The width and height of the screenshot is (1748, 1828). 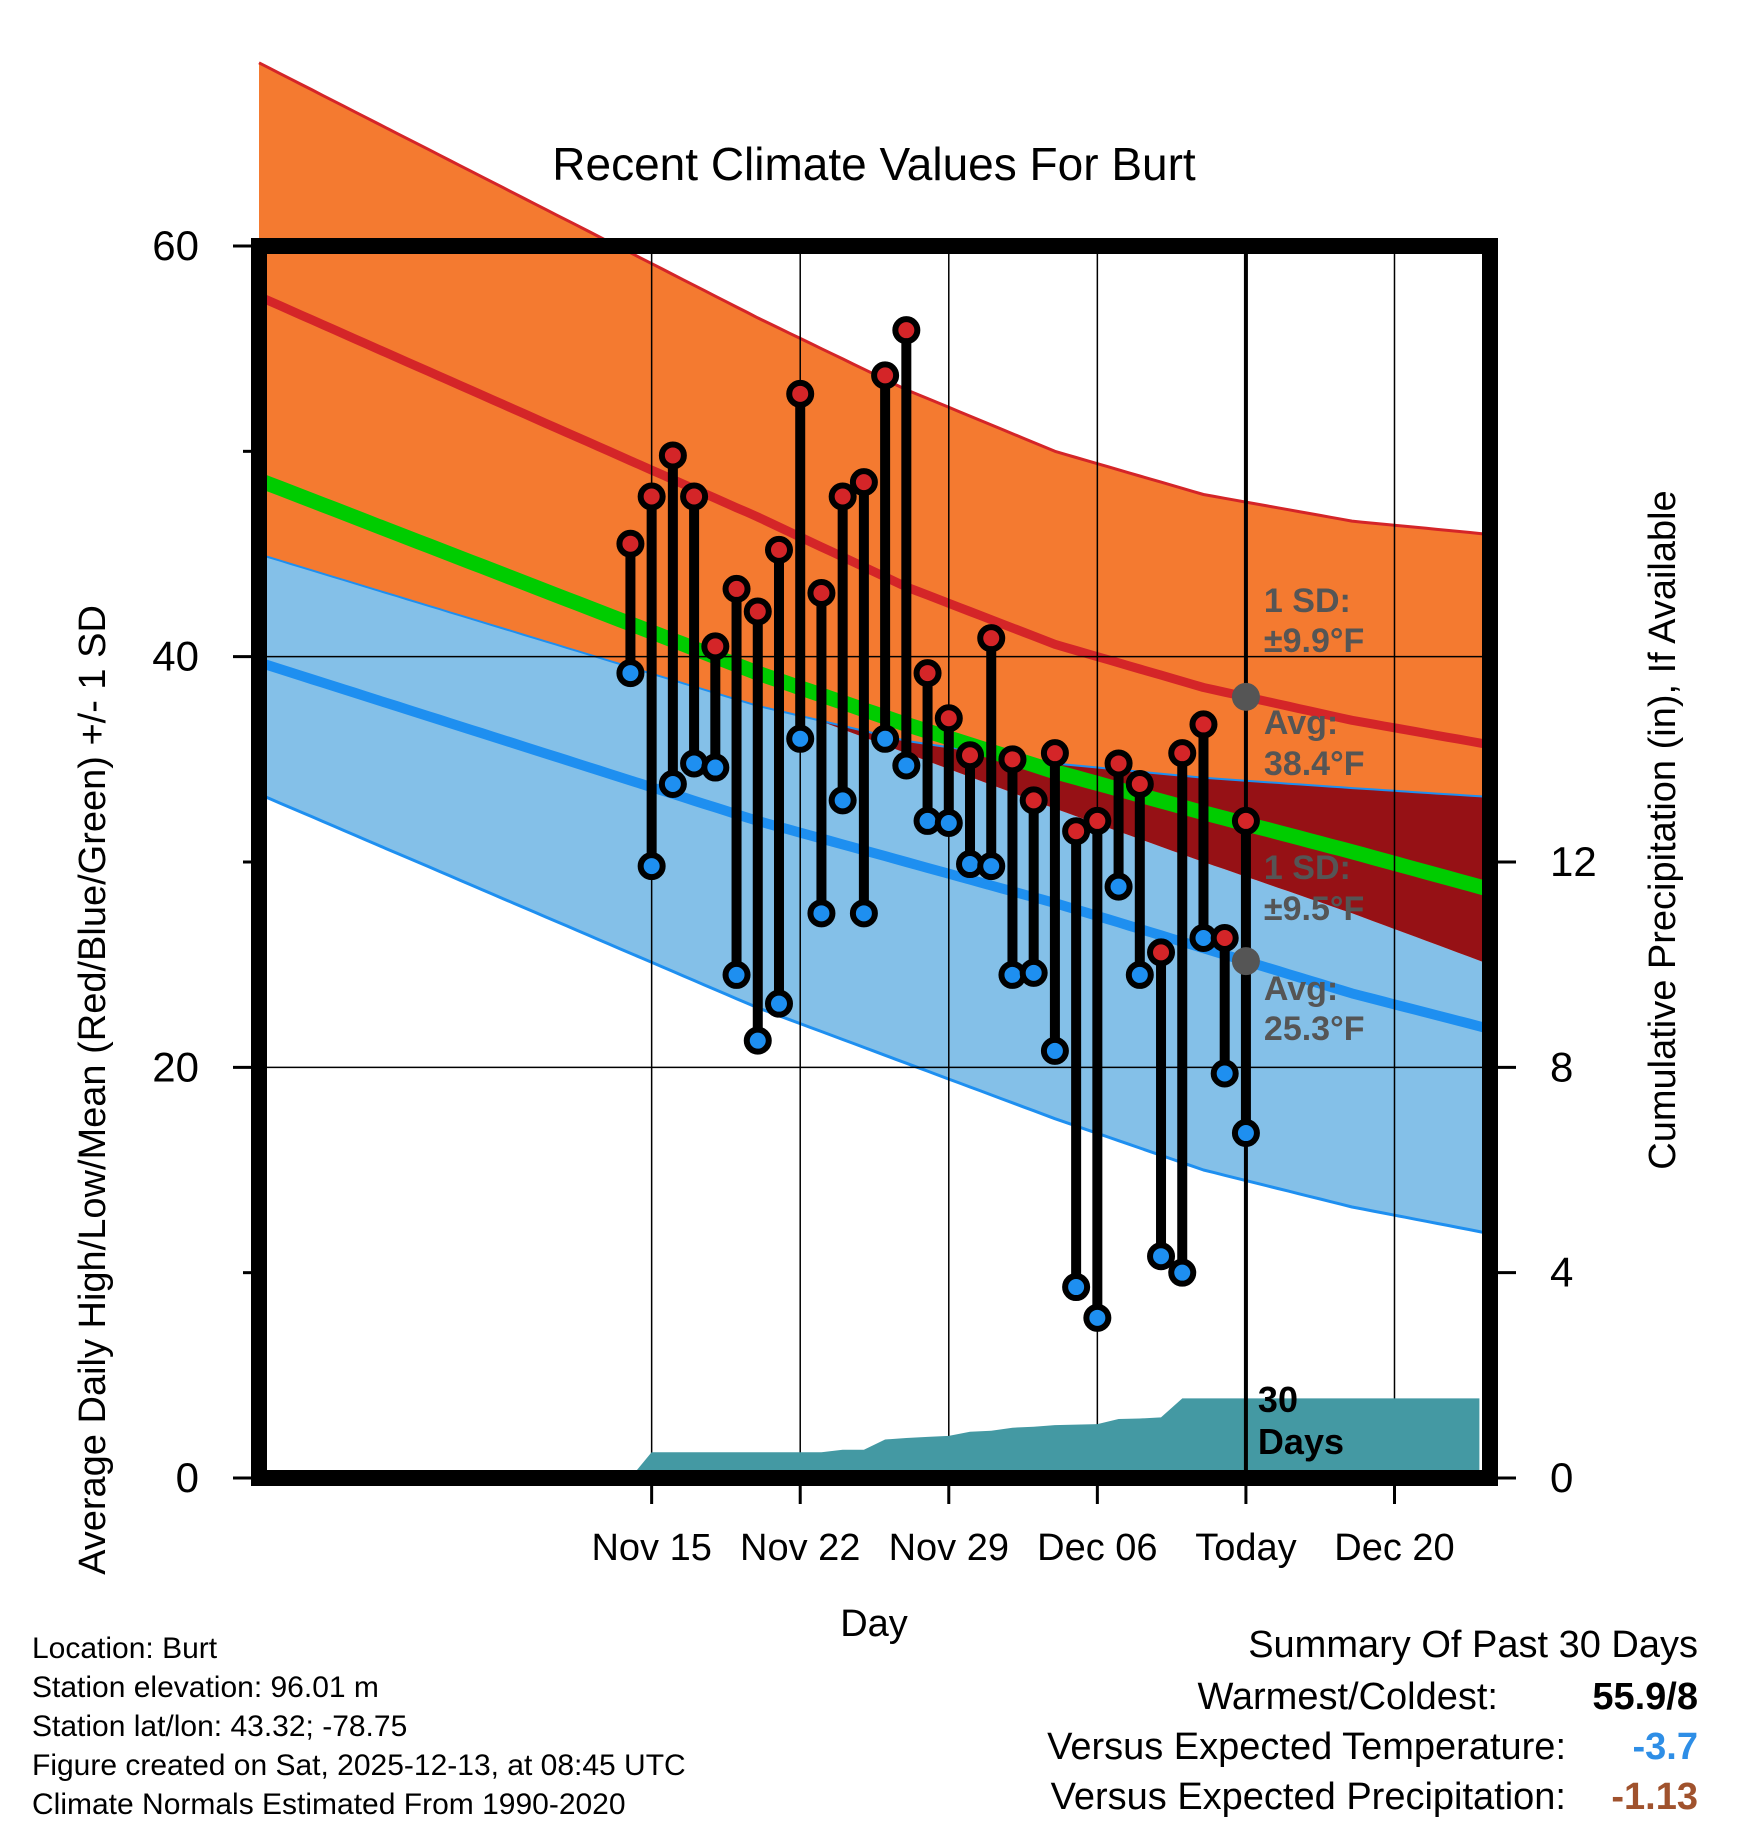 I want to click on y-tick-label: 40, so click(x=175, y=656).